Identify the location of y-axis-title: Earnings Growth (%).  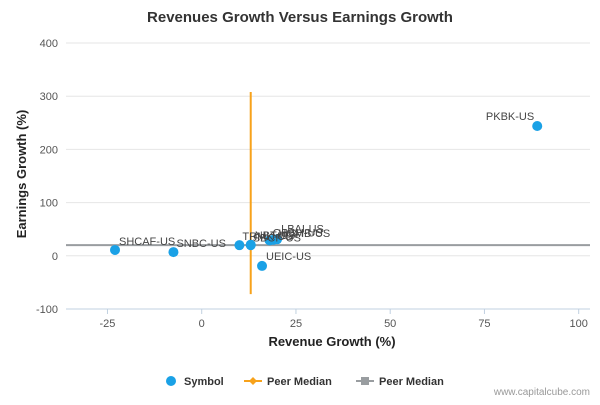
(21, 174).